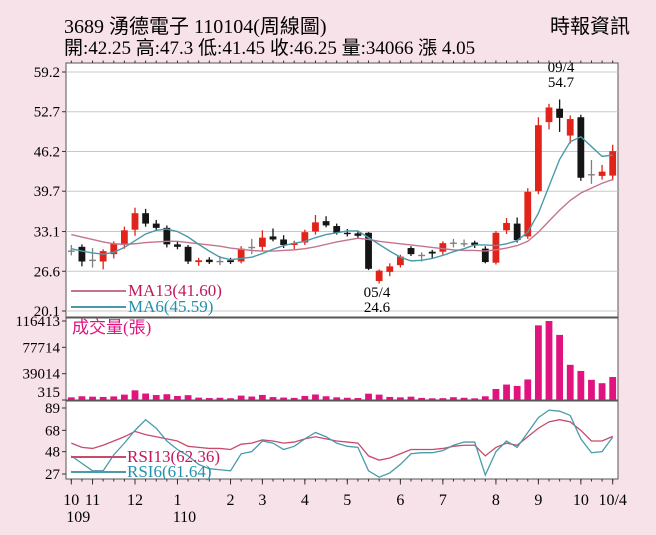 The width and height of the screenshot is (656, 535). Describe the element at coordinates (98, 291) in the screenshot. I see `ma13-line-swatch` at that location.